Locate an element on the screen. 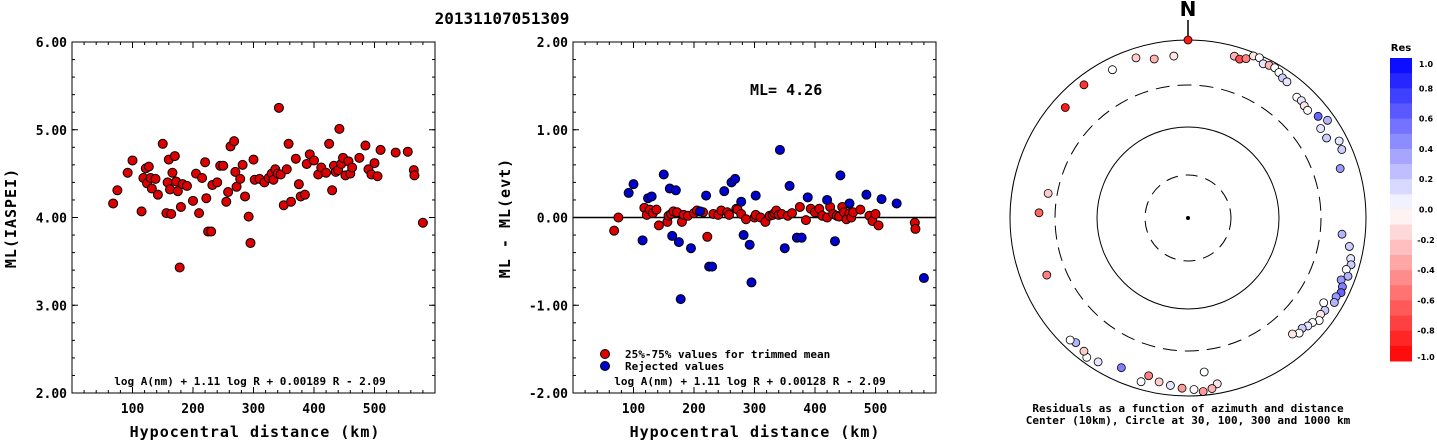 This screenshot has height=441, width=1437. colorbar-tick-label: -0.6 is located at coordinates (1426, 300).